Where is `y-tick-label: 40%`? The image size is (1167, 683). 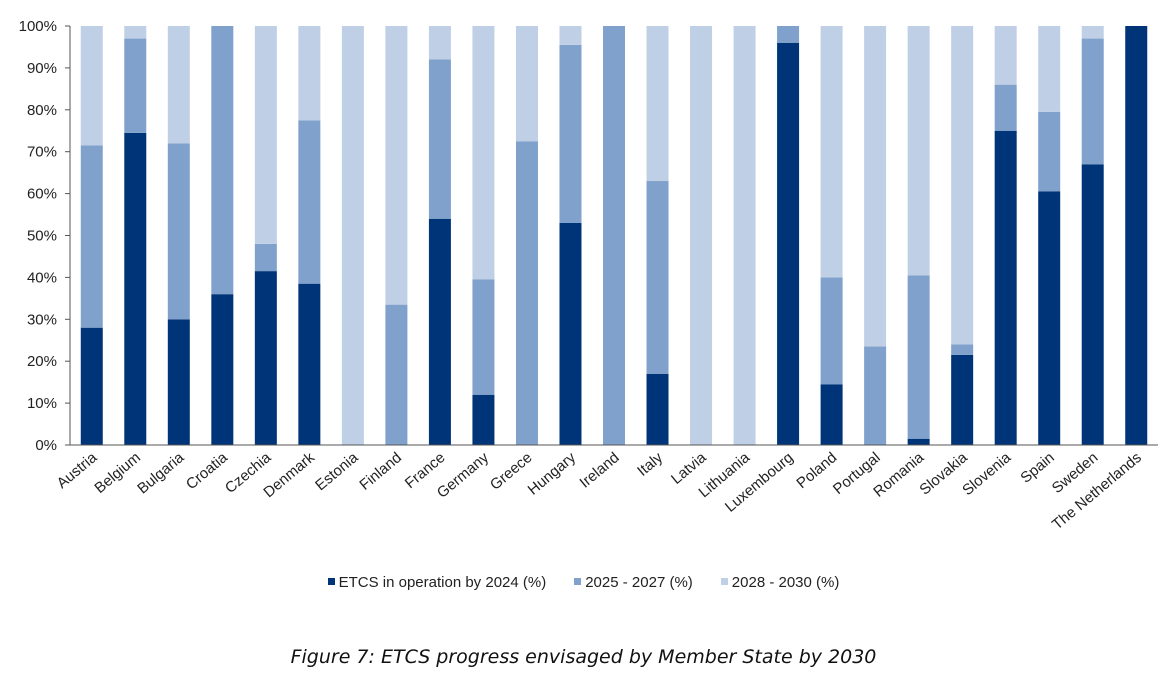
y-tick-label: 40% is located at coordinates (42, 277).